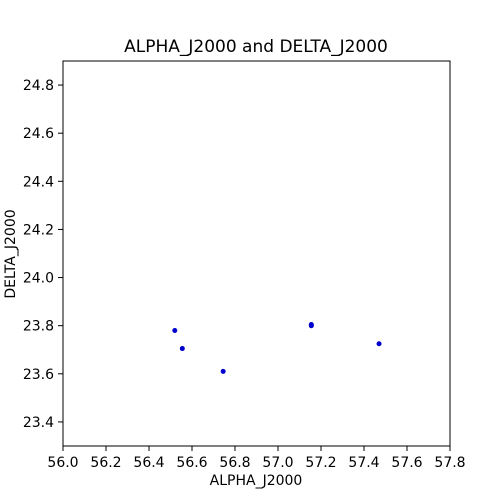 The height and width of the screenshot is (500, 500). I want to click on x-axis: 56.0 56.2 56.4 56.6 56.8 57.0 57.2 57.4 57.6 57.8, so click(256, 458).